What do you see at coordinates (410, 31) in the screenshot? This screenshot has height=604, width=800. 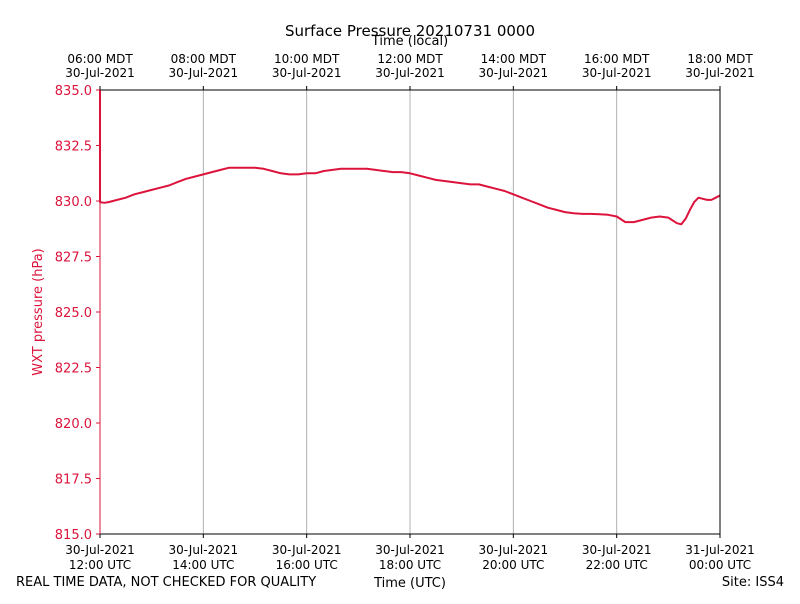 I see `chart-title: Surface Pressure 20210731 0000` at bounding box center [410, 31].